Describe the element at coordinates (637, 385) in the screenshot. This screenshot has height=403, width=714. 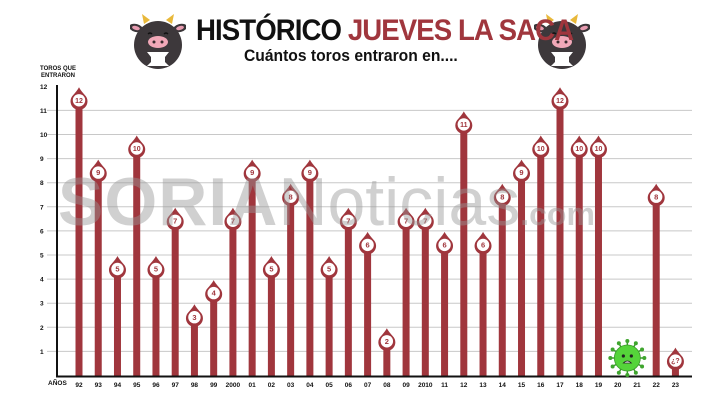
I see `x-tick-label: 21` at that location.